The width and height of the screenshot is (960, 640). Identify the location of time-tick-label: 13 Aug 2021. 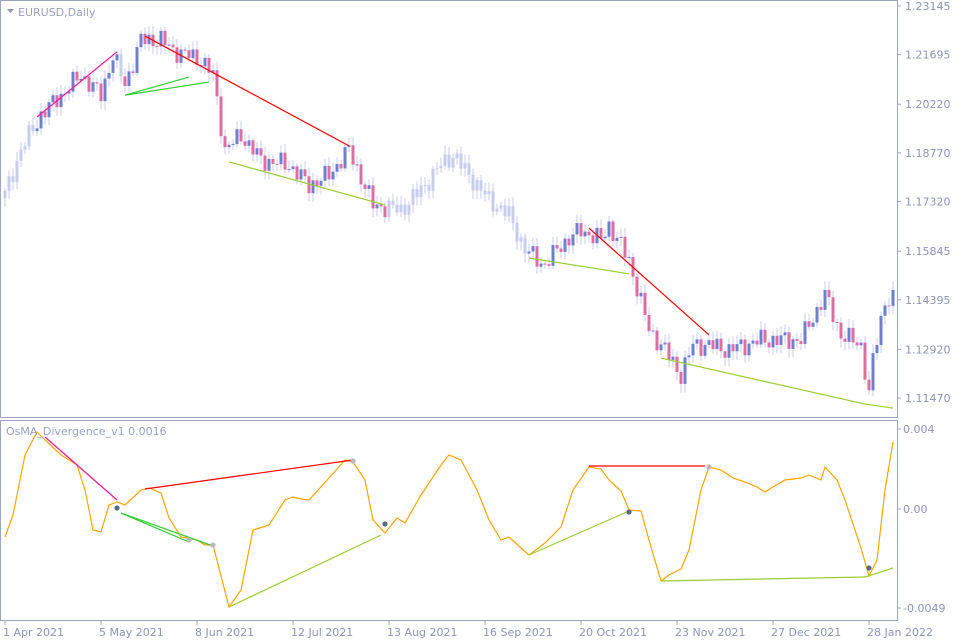
(422, 632).